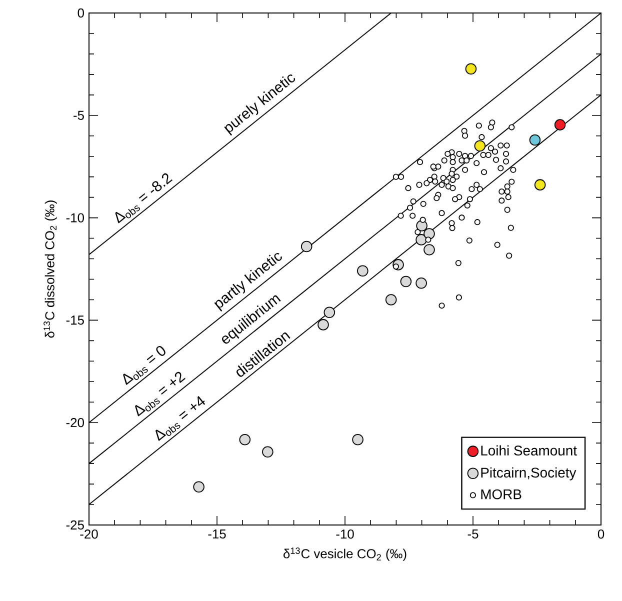  Describe the element at coordinates (473, 534) in the screenshot. I see `x-tick-label: -5` at that location.